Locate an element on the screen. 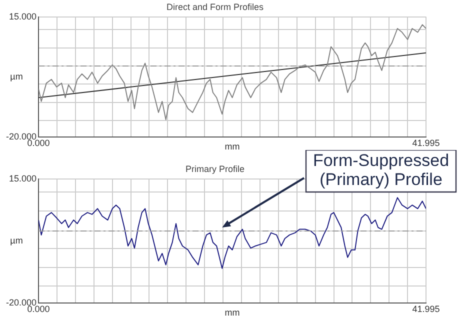  chart-title: Direct and Form Profiles is located at coordinates (215, 7).